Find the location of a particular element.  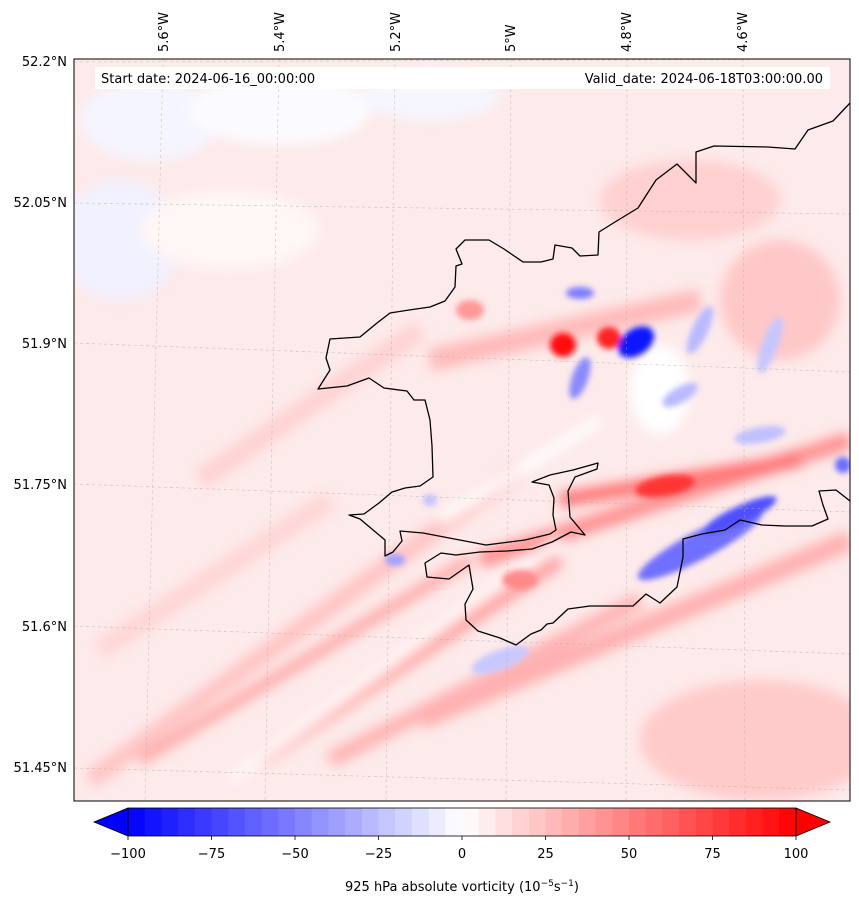

date-banner is located at coordinates (462, 78).